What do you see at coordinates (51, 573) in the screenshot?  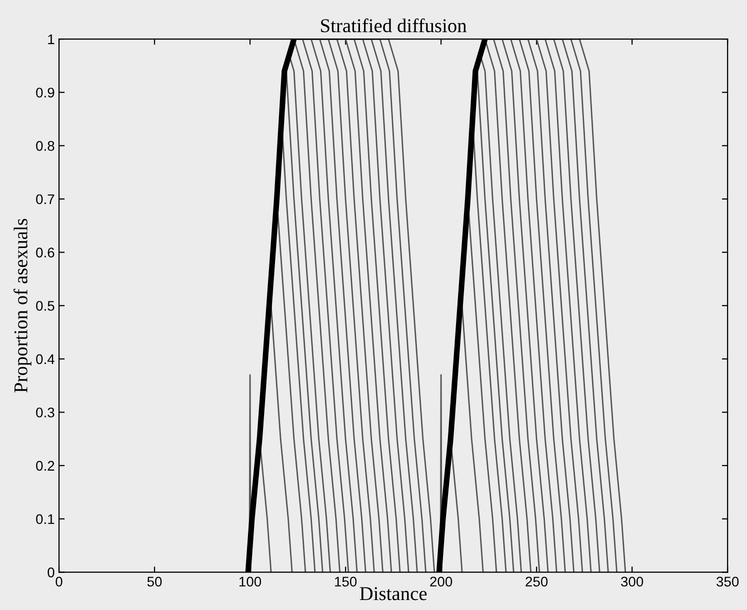 I see `y-tick-label: 0` at bounding box center [51, 573].